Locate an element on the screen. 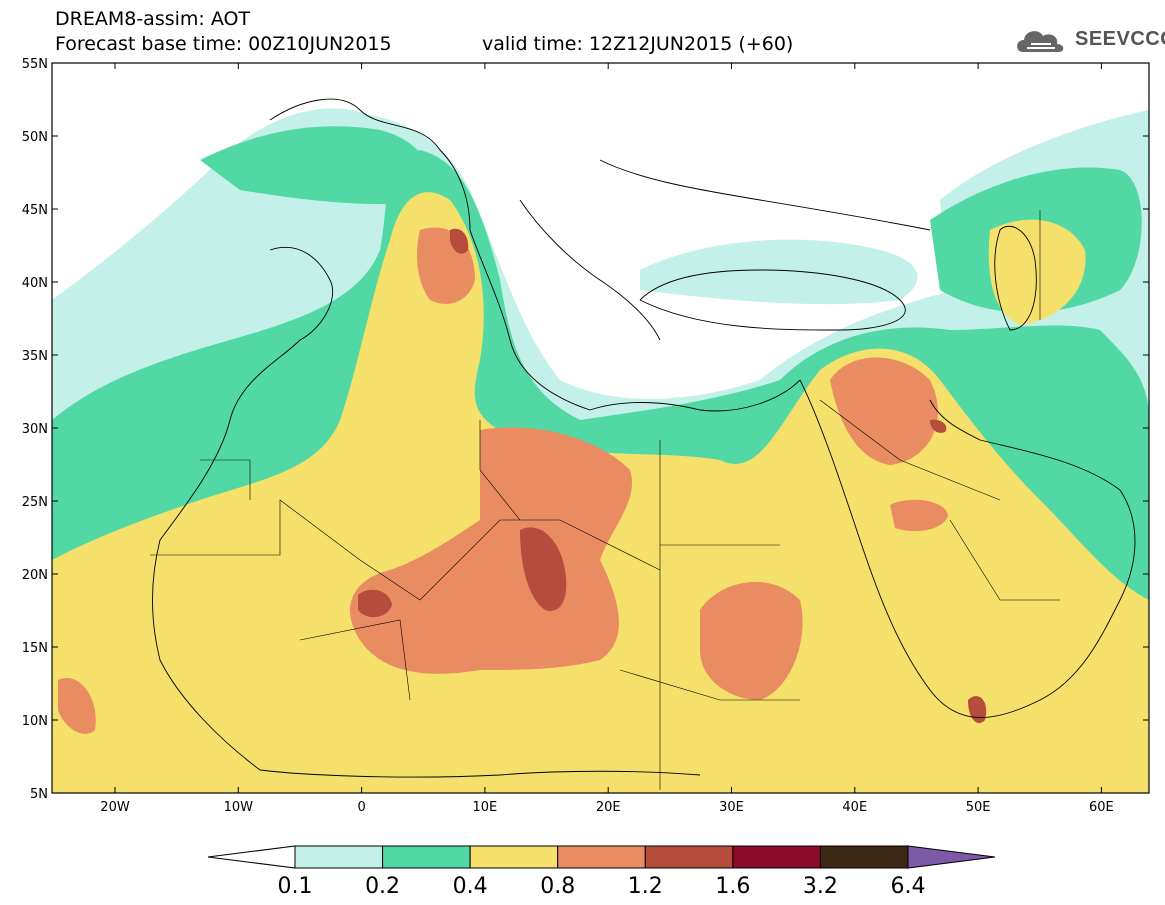 The image size is (1165, 905). aot-0.8-sahara is located at coordinates (491, 550).